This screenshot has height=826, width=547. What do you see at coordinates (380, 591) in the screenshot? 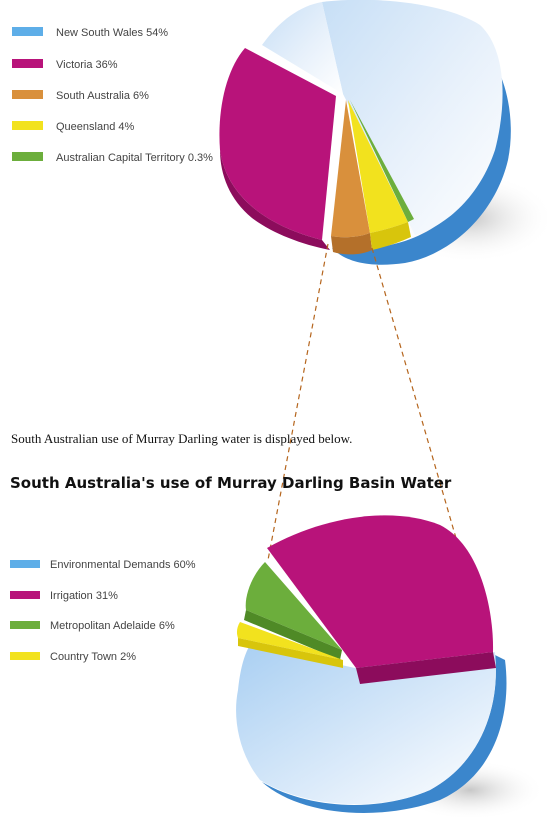
I see `slice-irrigation` at bounding box center [380, 591].